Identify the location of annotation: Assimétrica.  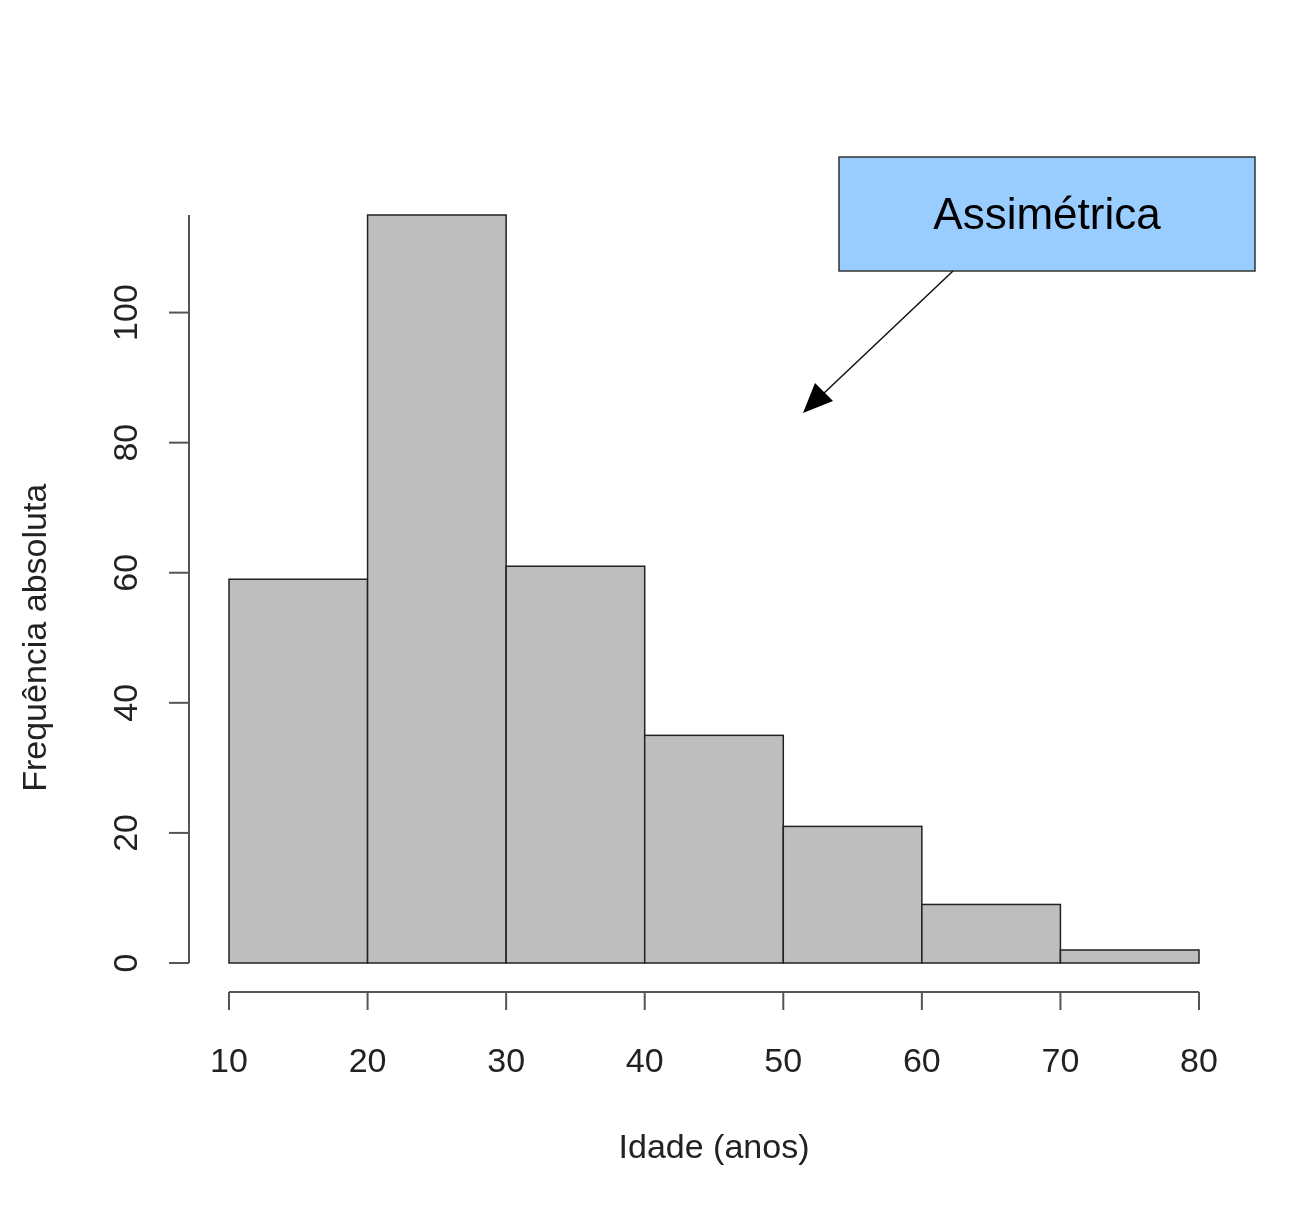
(1047, 213).